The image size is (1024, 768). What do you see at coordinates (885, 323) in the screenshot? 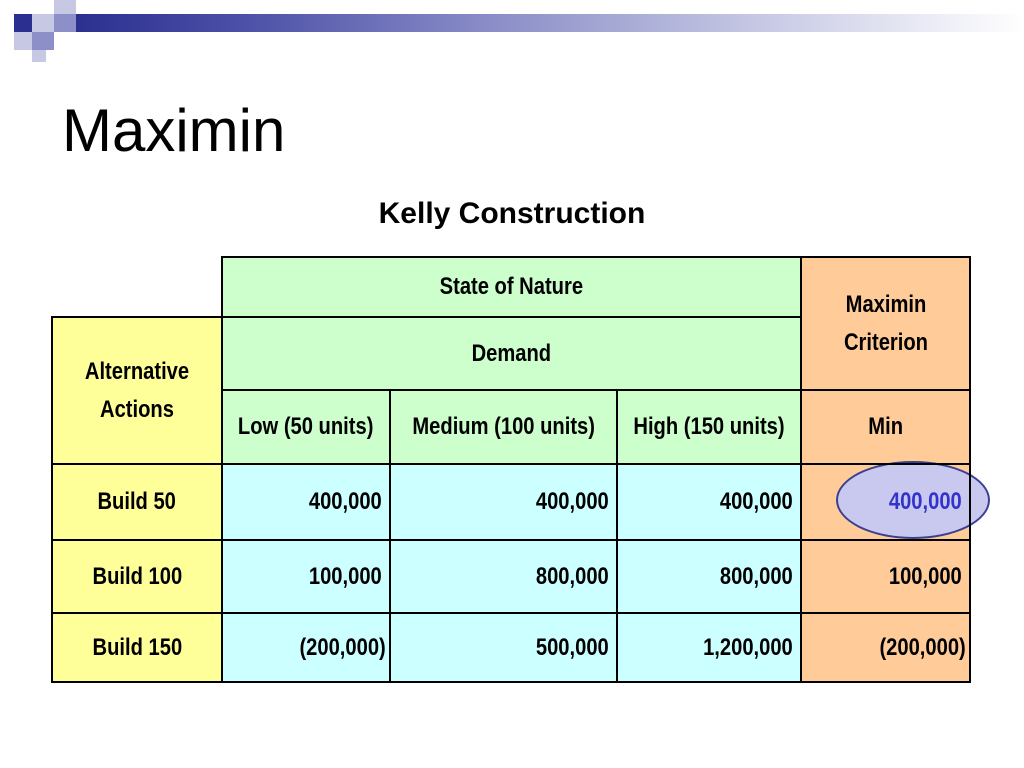
I see `criterion-header: Maximin Criterion` at bounding box center [885, 323].